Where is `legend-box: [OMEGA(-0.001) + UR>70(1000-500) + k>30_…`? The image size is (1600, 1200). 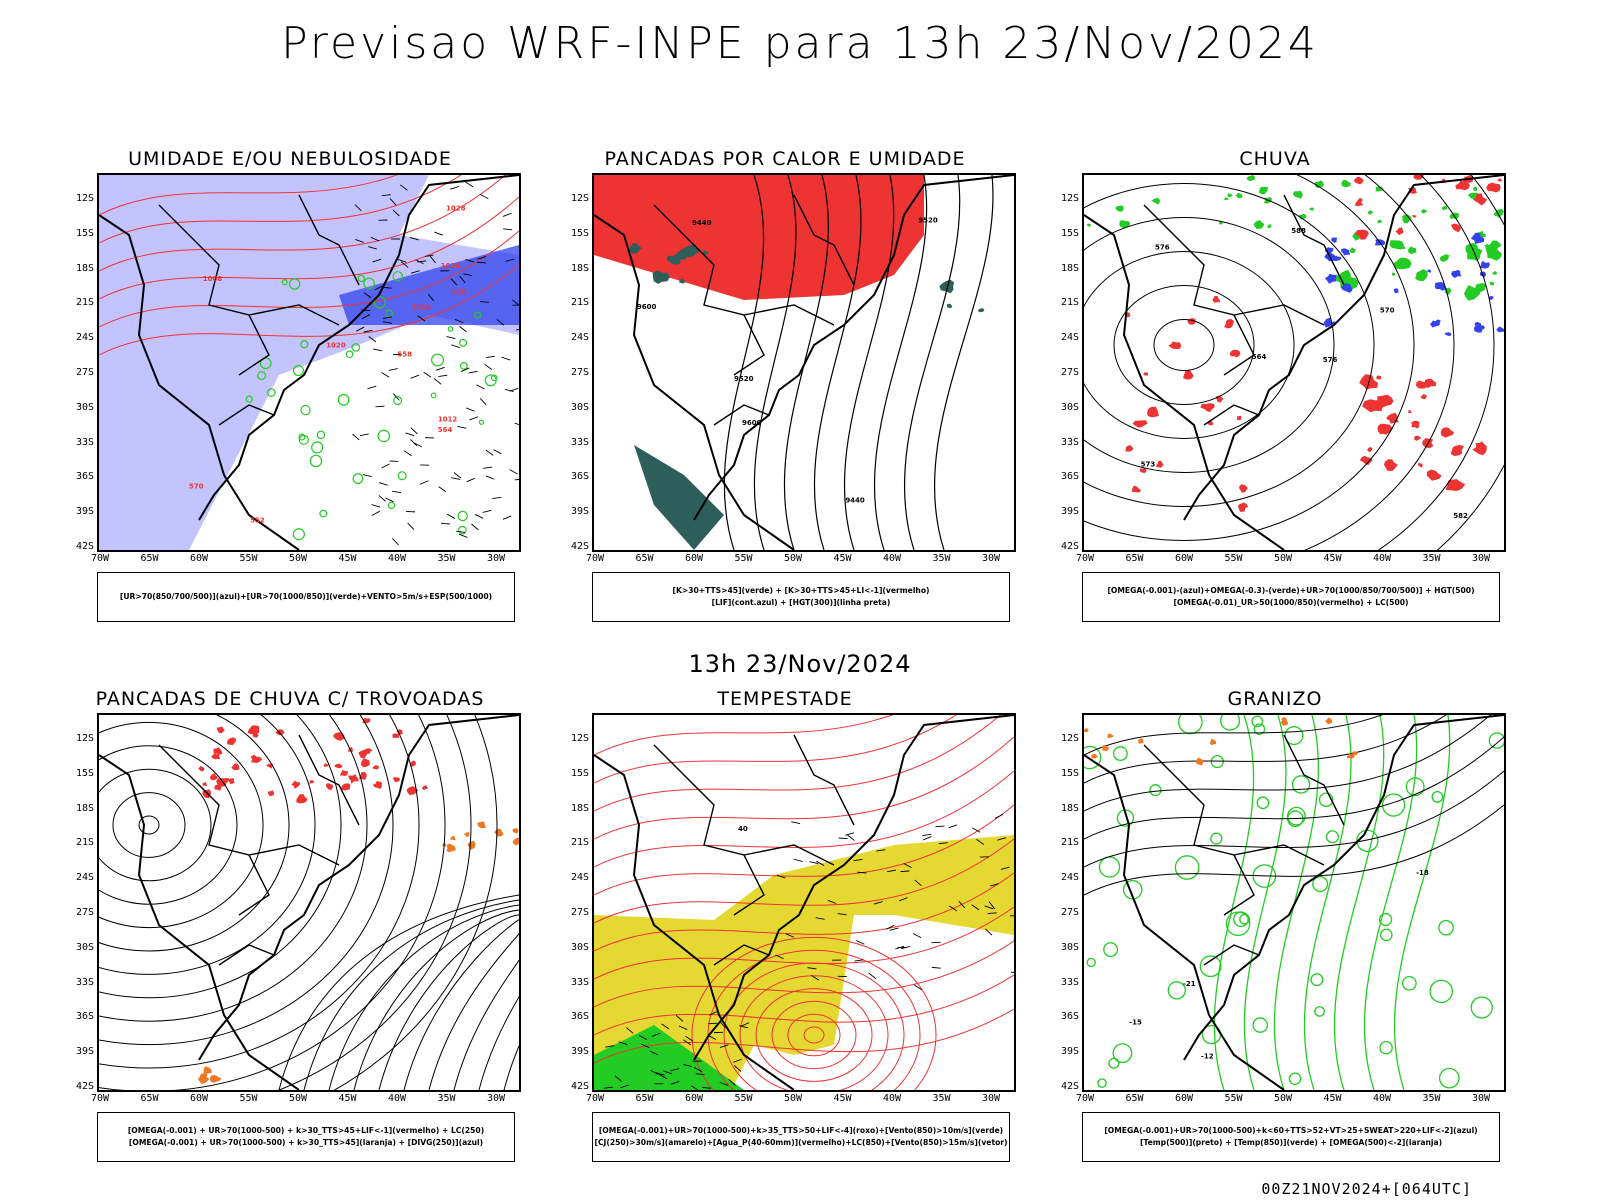 legend-box: [OMEGA(-0.001) + UR>70(1000-500) + k>30_… is located at coordinates (306, 1137).